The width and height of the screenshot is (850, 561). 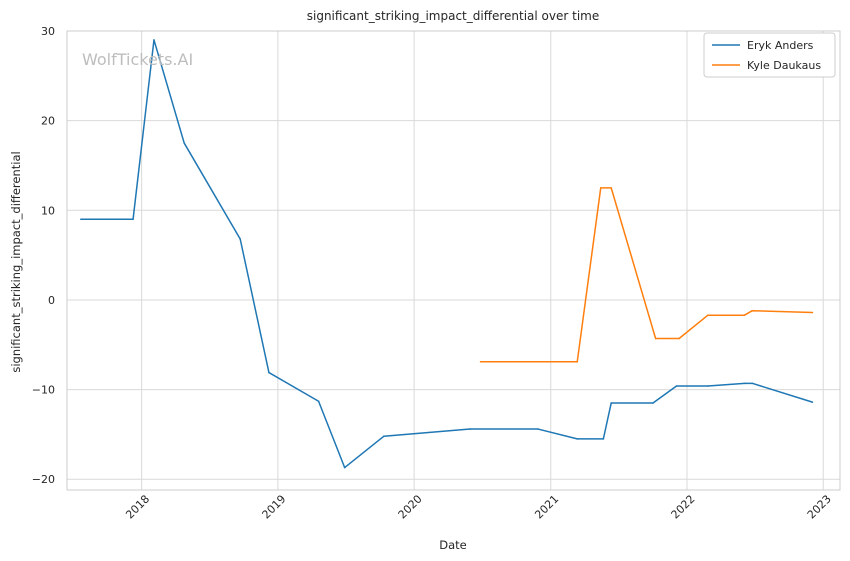 I want to click on legend-box, so click(x=769, y=55).